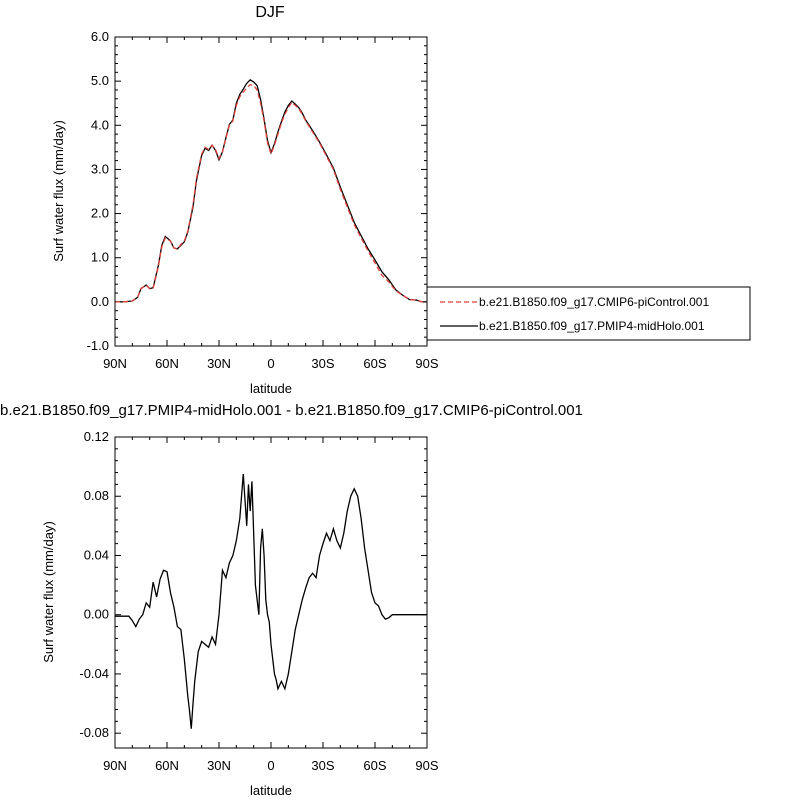 Image resolution: width=800 pixels, height=800 pixels. I want to click on bottom-x-tick-label: 60S, so click(374, 765).